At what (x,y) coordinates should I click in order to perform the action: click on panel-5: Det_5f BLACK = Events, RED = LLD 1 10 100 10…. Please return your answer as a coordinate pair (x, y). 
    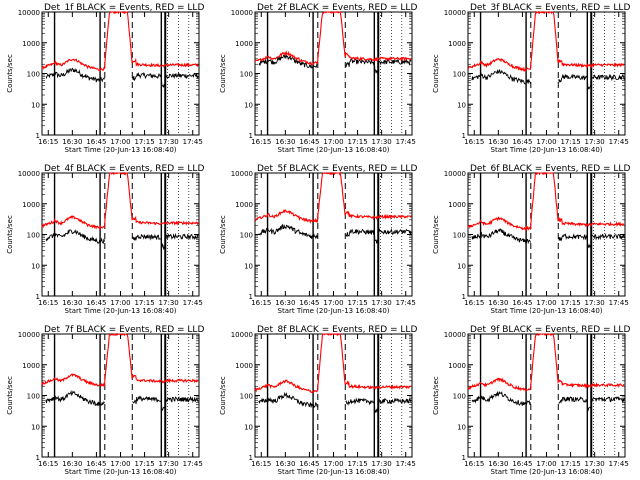
    Looking at the image, I should click on (318, 239).